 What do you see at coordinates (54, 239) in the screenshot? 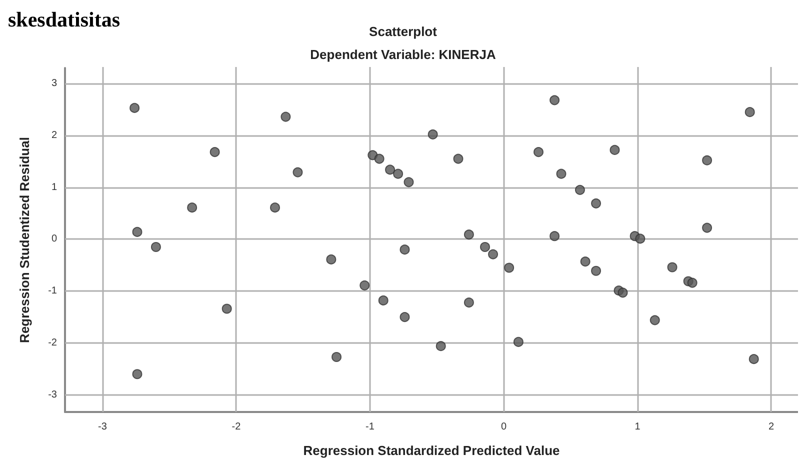
I see `y-tick-label: 0` at bounding box center [54, 239].